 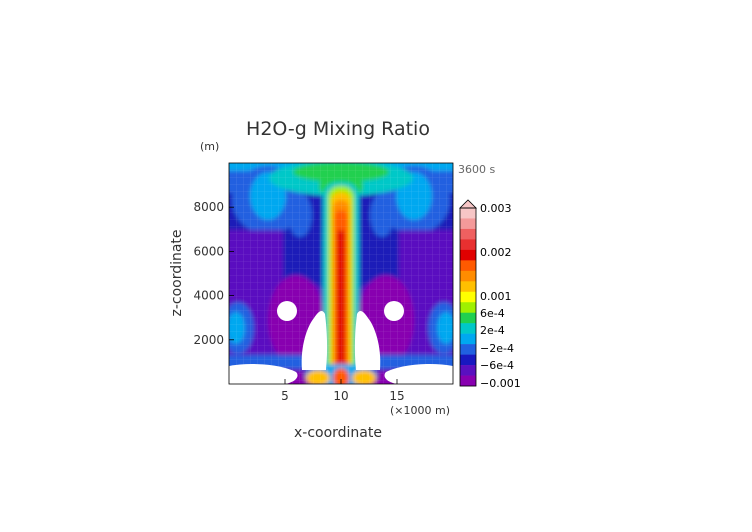 I want to click on x-tick-label: 10, so click(x=340, y=396).